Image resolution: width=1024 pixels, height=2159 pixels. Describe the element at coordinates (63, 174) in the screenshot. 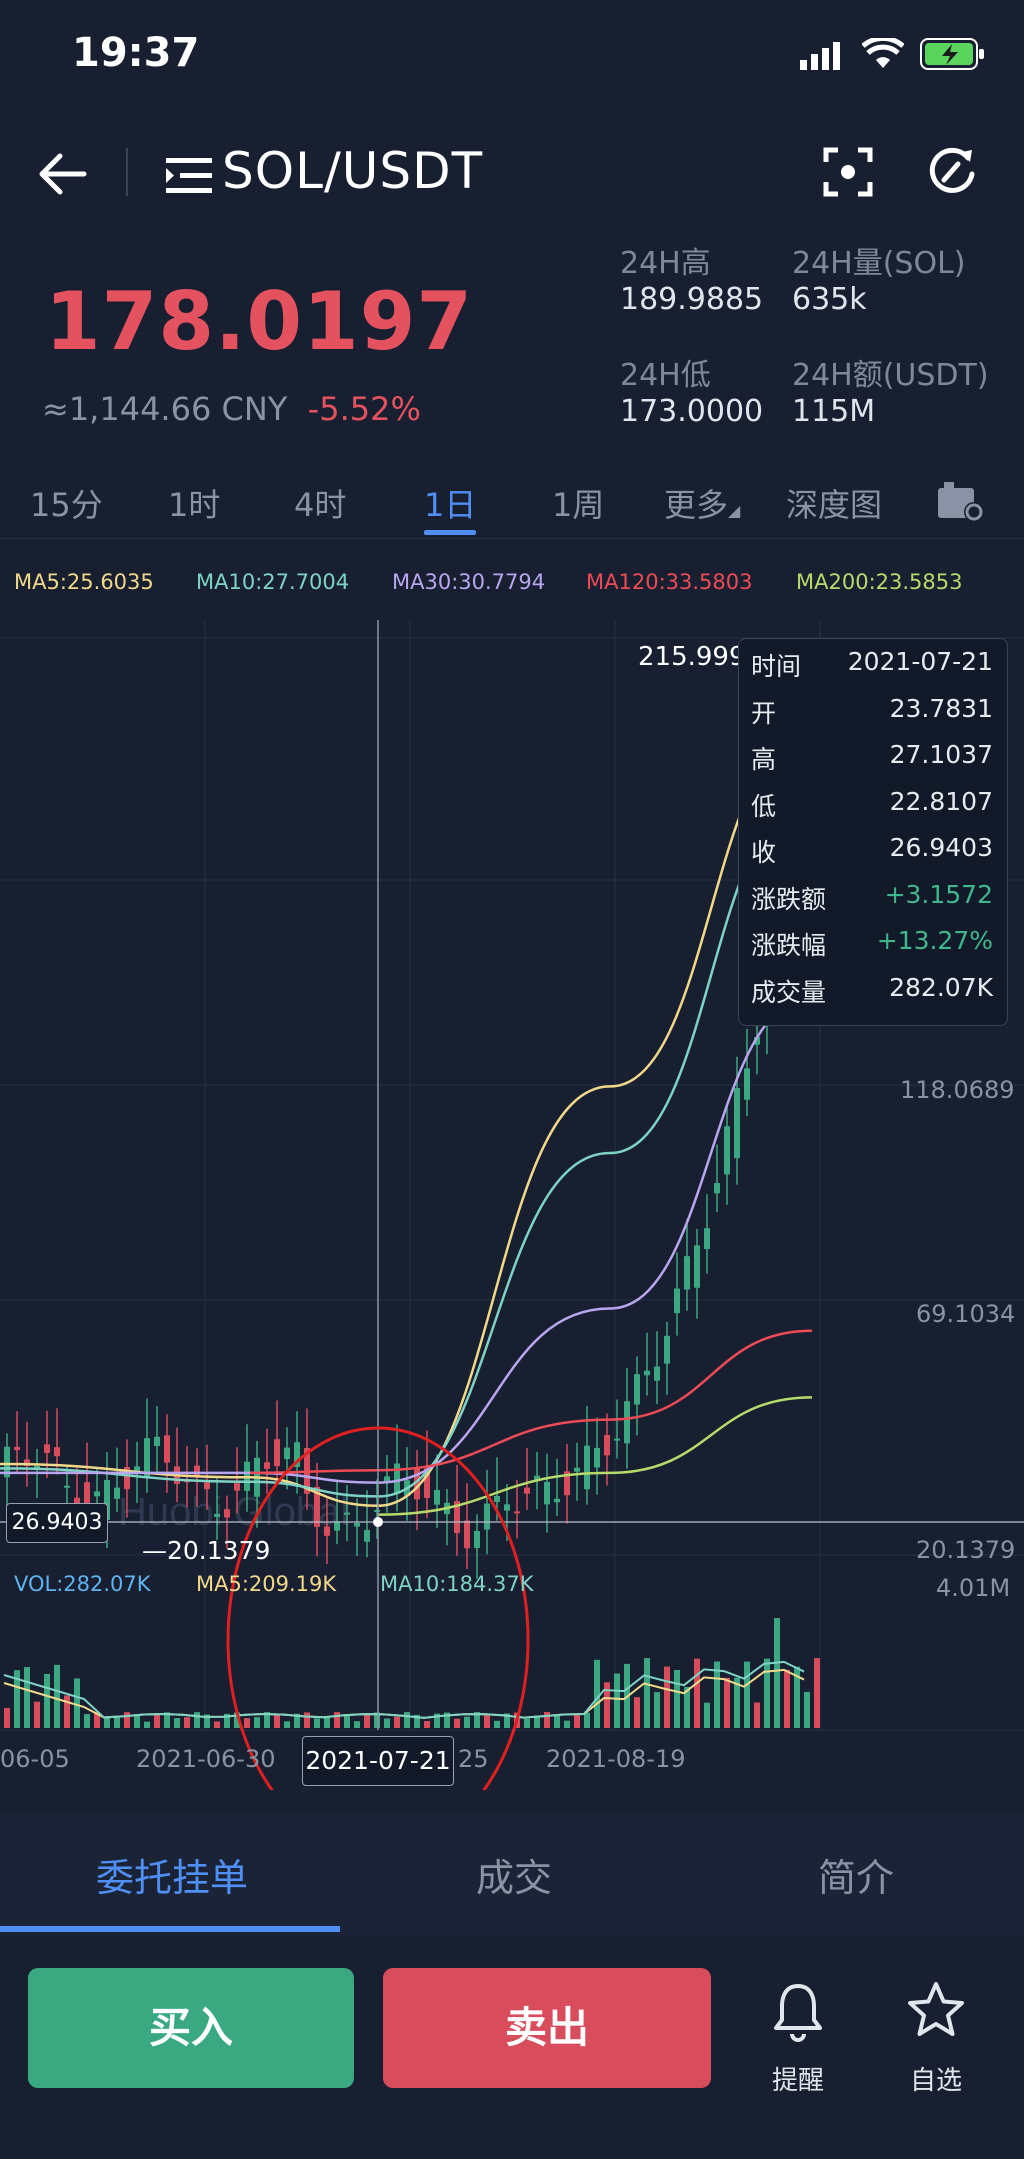

I see `back-arrow-icon` at that location.